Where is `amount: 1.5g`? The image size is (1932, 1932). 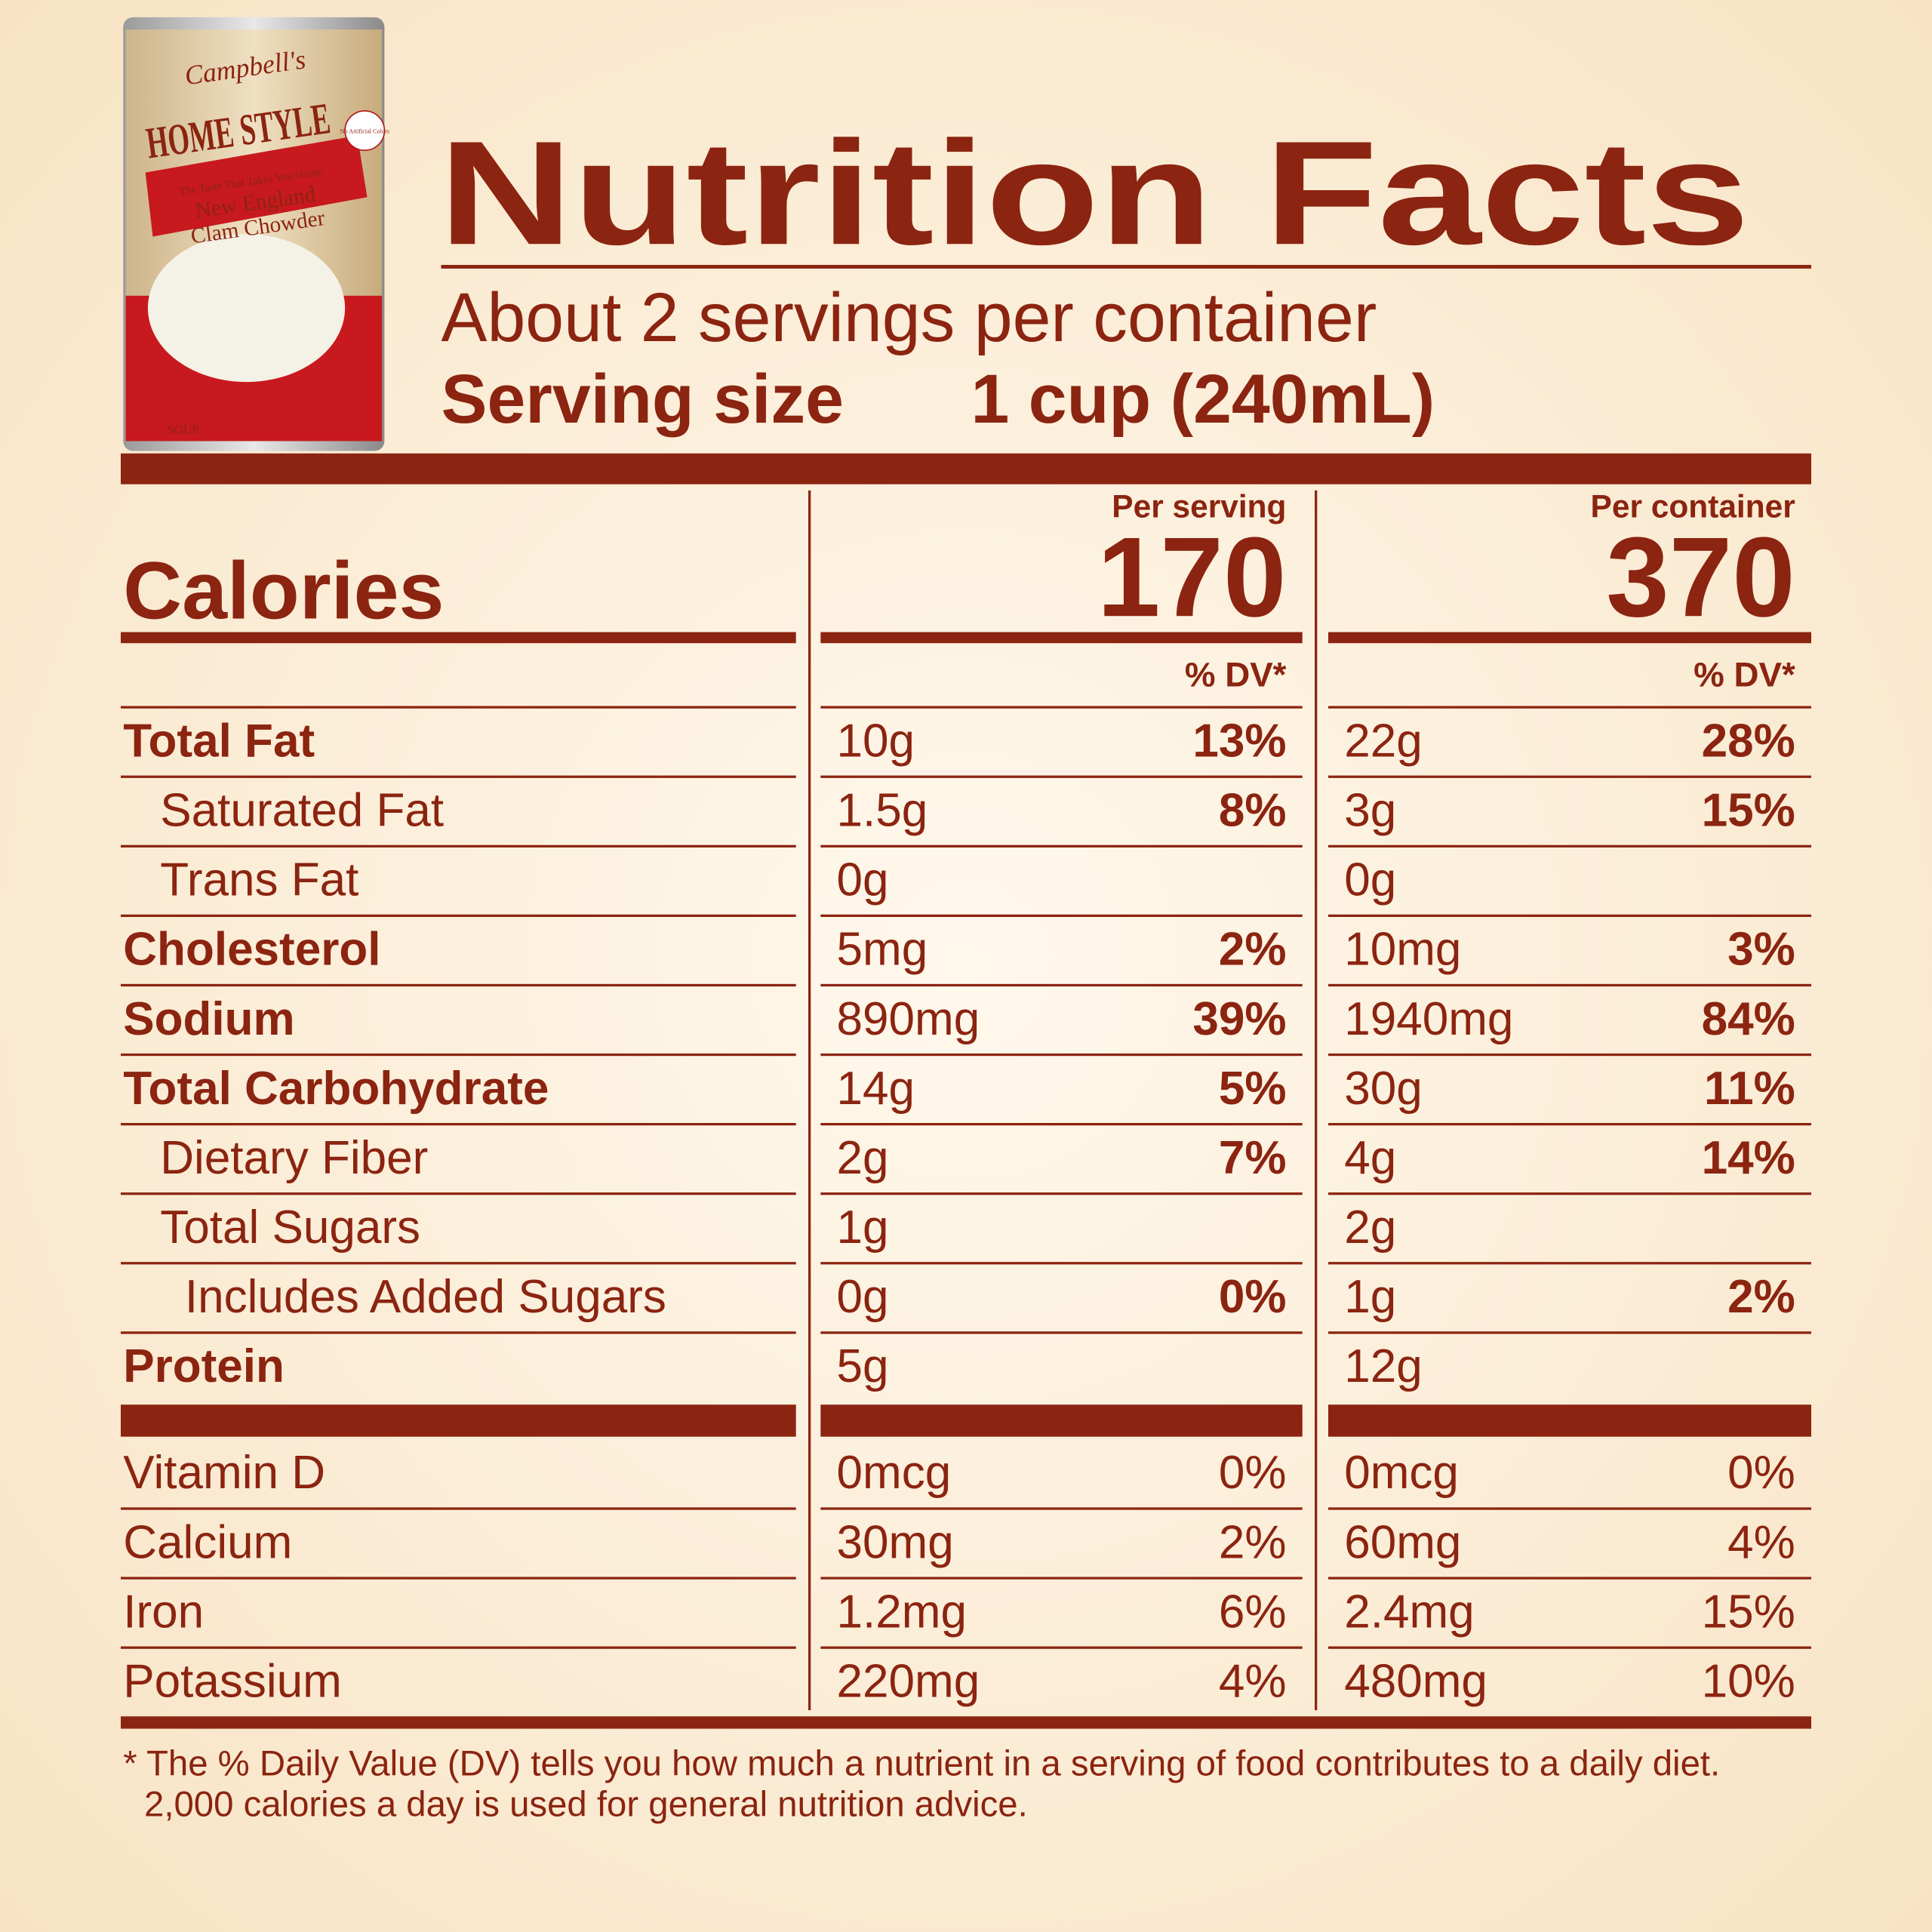
amount: 1.5g is located at coordinates (882, 811).